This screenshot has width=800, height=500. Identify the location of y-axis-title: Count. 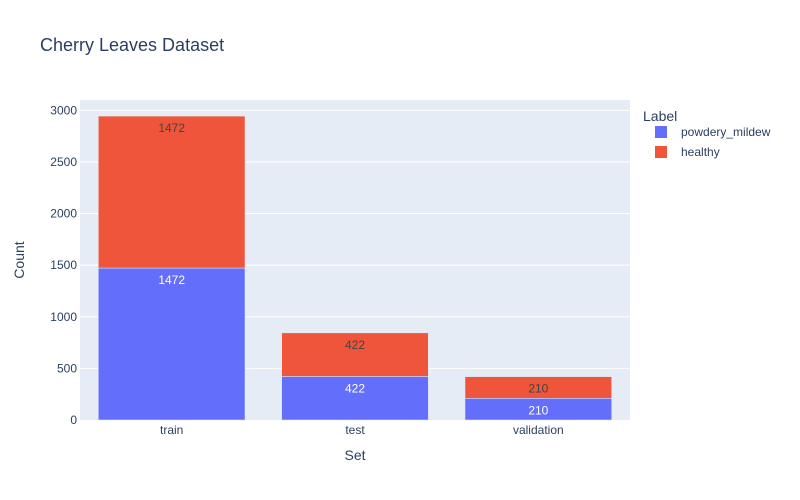
(19, 259).